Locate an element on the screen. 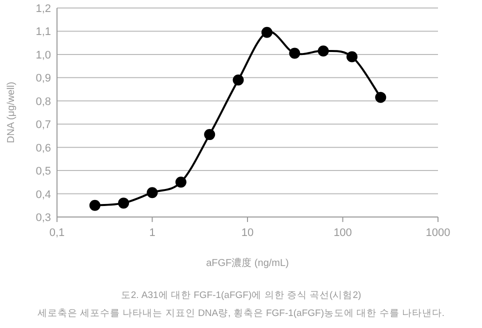  y-tick-label: 1,1 is located at coordinates (43, 32).